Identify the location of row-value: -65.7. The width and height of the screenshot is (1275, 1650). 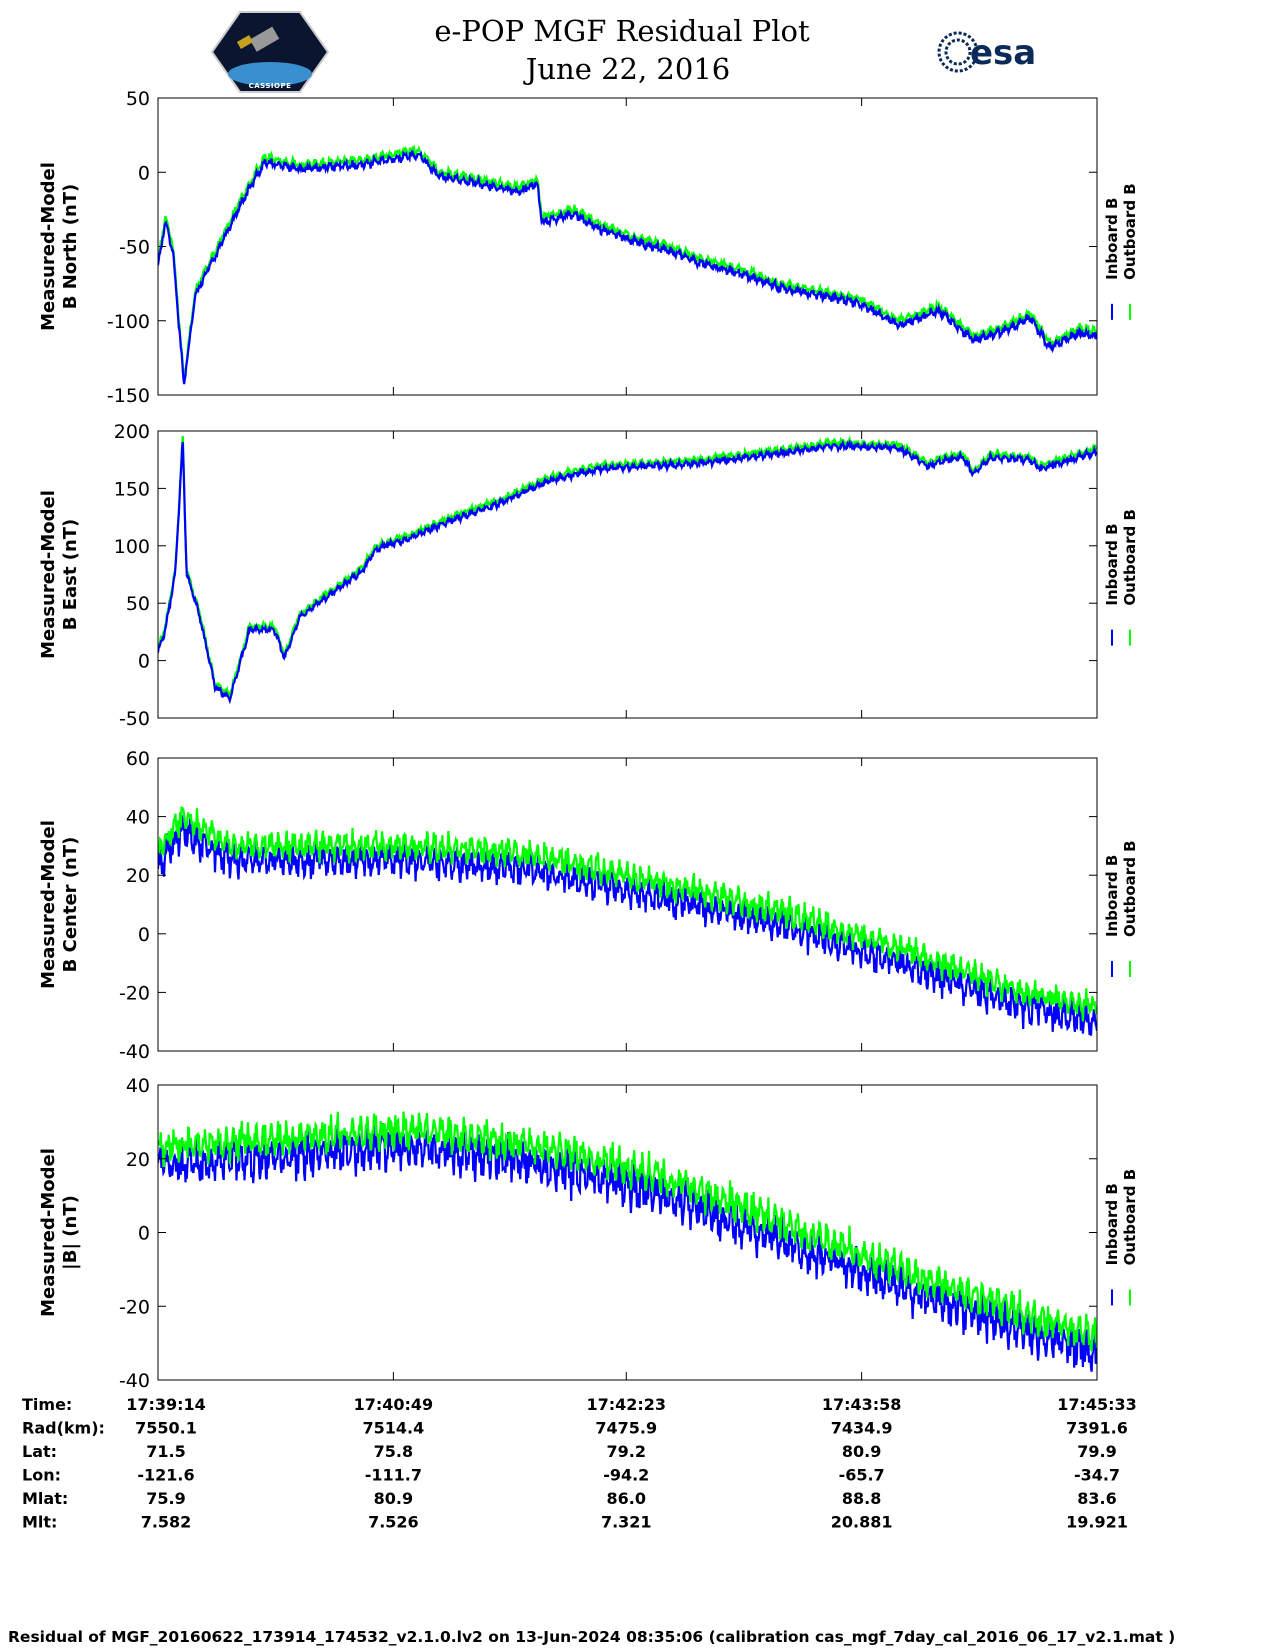
(862, 1475).